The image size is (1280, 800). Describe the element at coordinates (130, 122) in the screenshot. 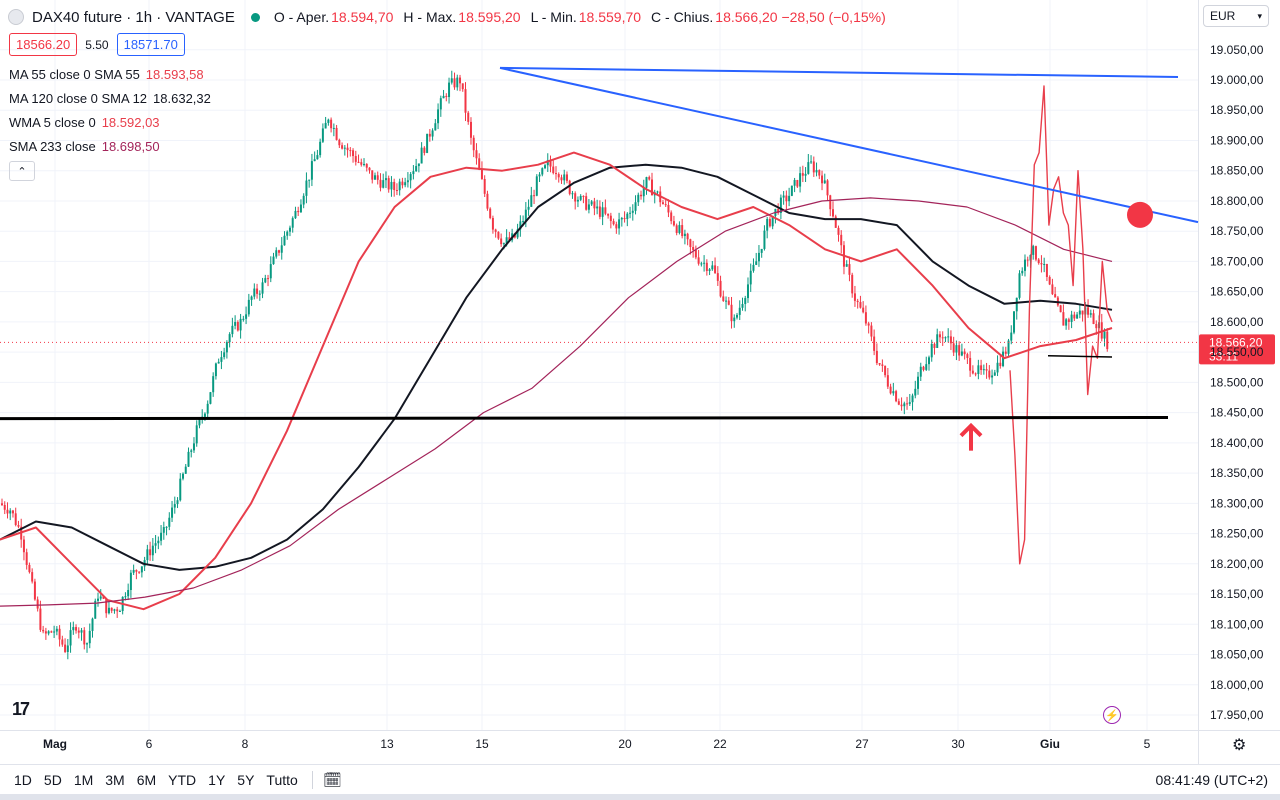

I see `indicator-value: 18.592,03` at that location.